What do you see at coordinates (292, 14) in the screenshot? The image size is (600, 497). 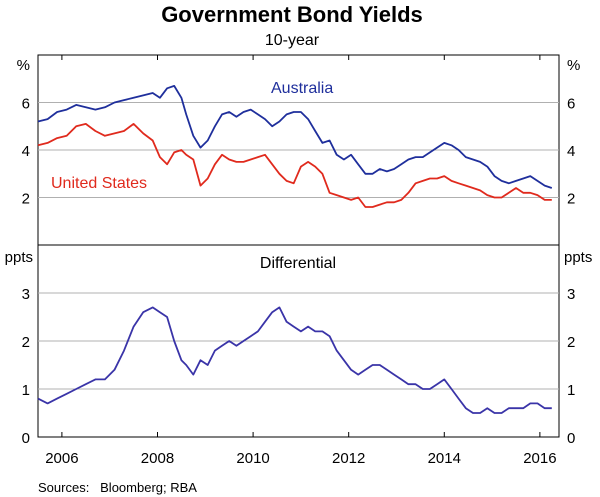 I see `chart-title: Government Bond Yields` at bounding box center [292, 14].